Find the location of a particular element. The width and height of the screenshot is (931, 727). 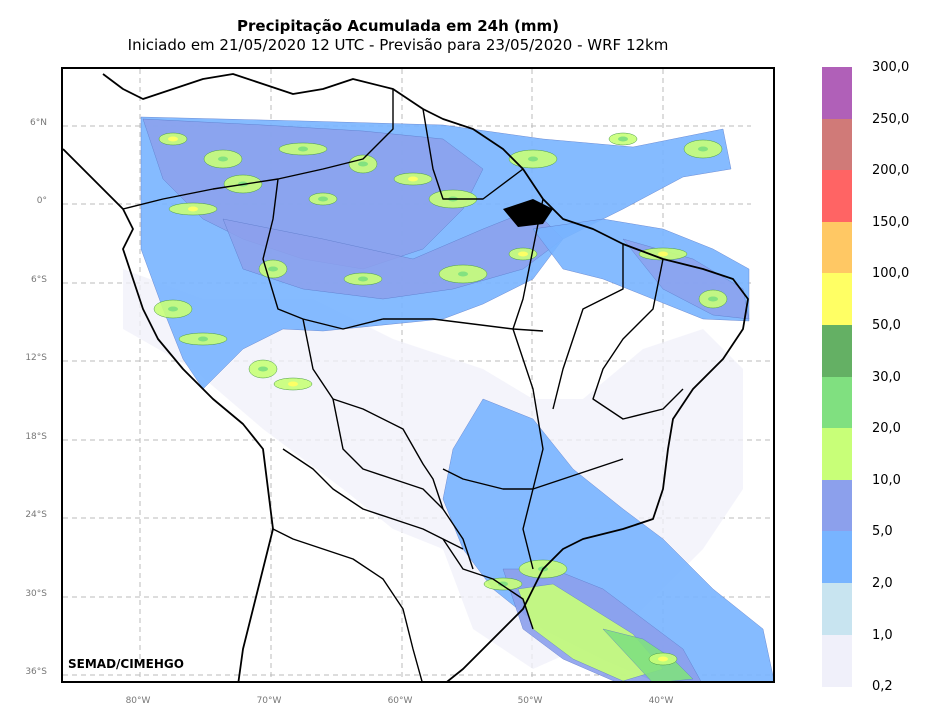

latitude-label: 30°S is located at coordinates (36, 594).